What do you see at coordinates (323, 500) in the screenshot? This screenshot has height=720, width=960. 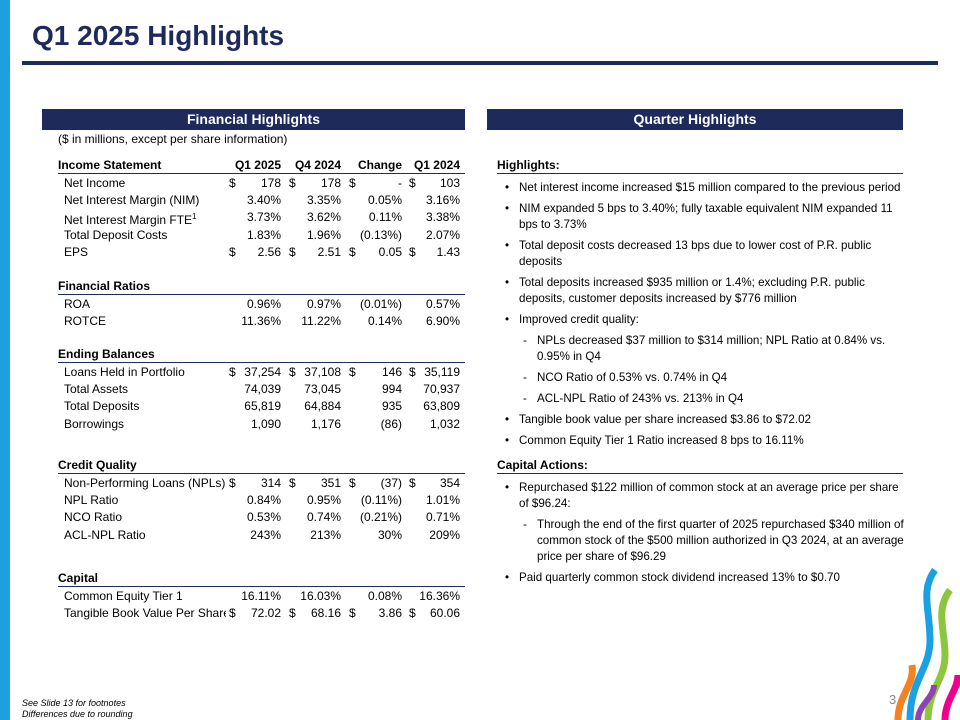 I see `cell: 0.95%` at bounding box center [323, 500].